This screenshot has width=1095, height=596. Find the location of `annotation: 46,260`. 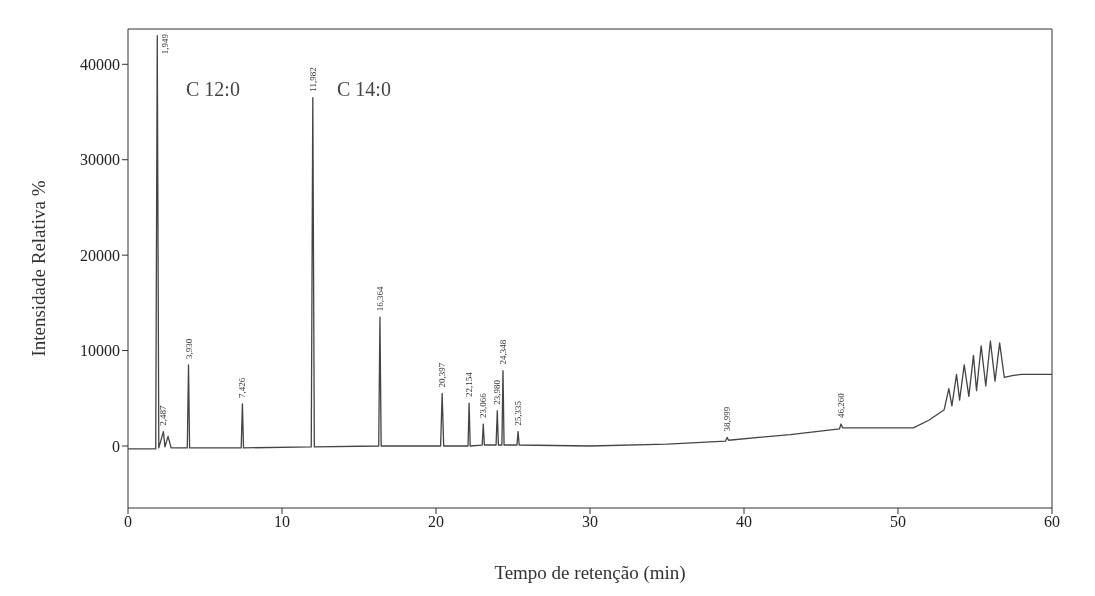

annotation: 46,260 is located at coordinates (841, 405).